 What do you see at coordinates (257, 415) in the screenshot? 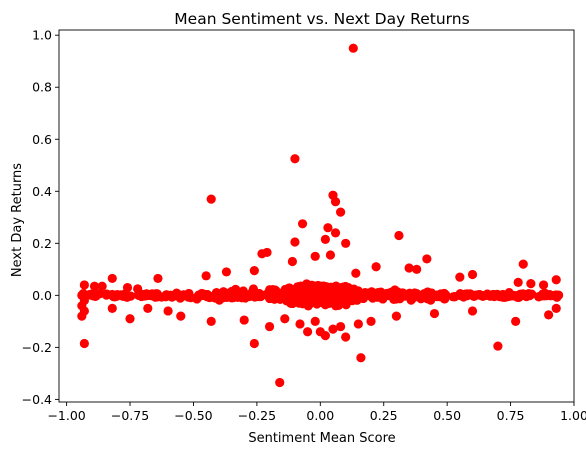
I see `x-tick-label: −0.25` at bounding box center [257, 415].